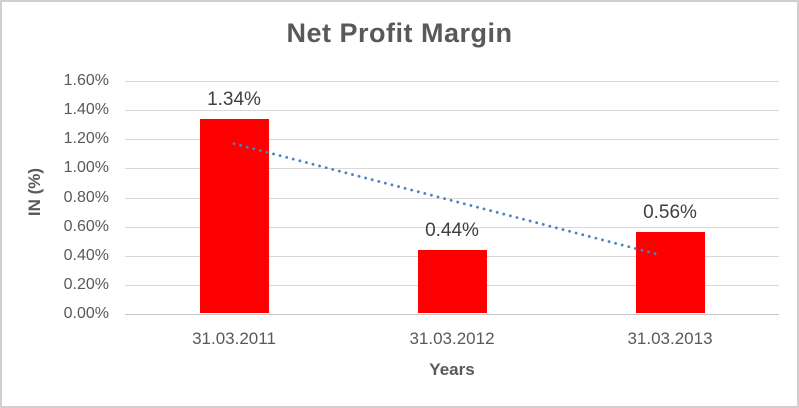  Describe the element at coordinates (86, 226) in the screenshot. I see `y-tick-label: 0.60%` at that location.